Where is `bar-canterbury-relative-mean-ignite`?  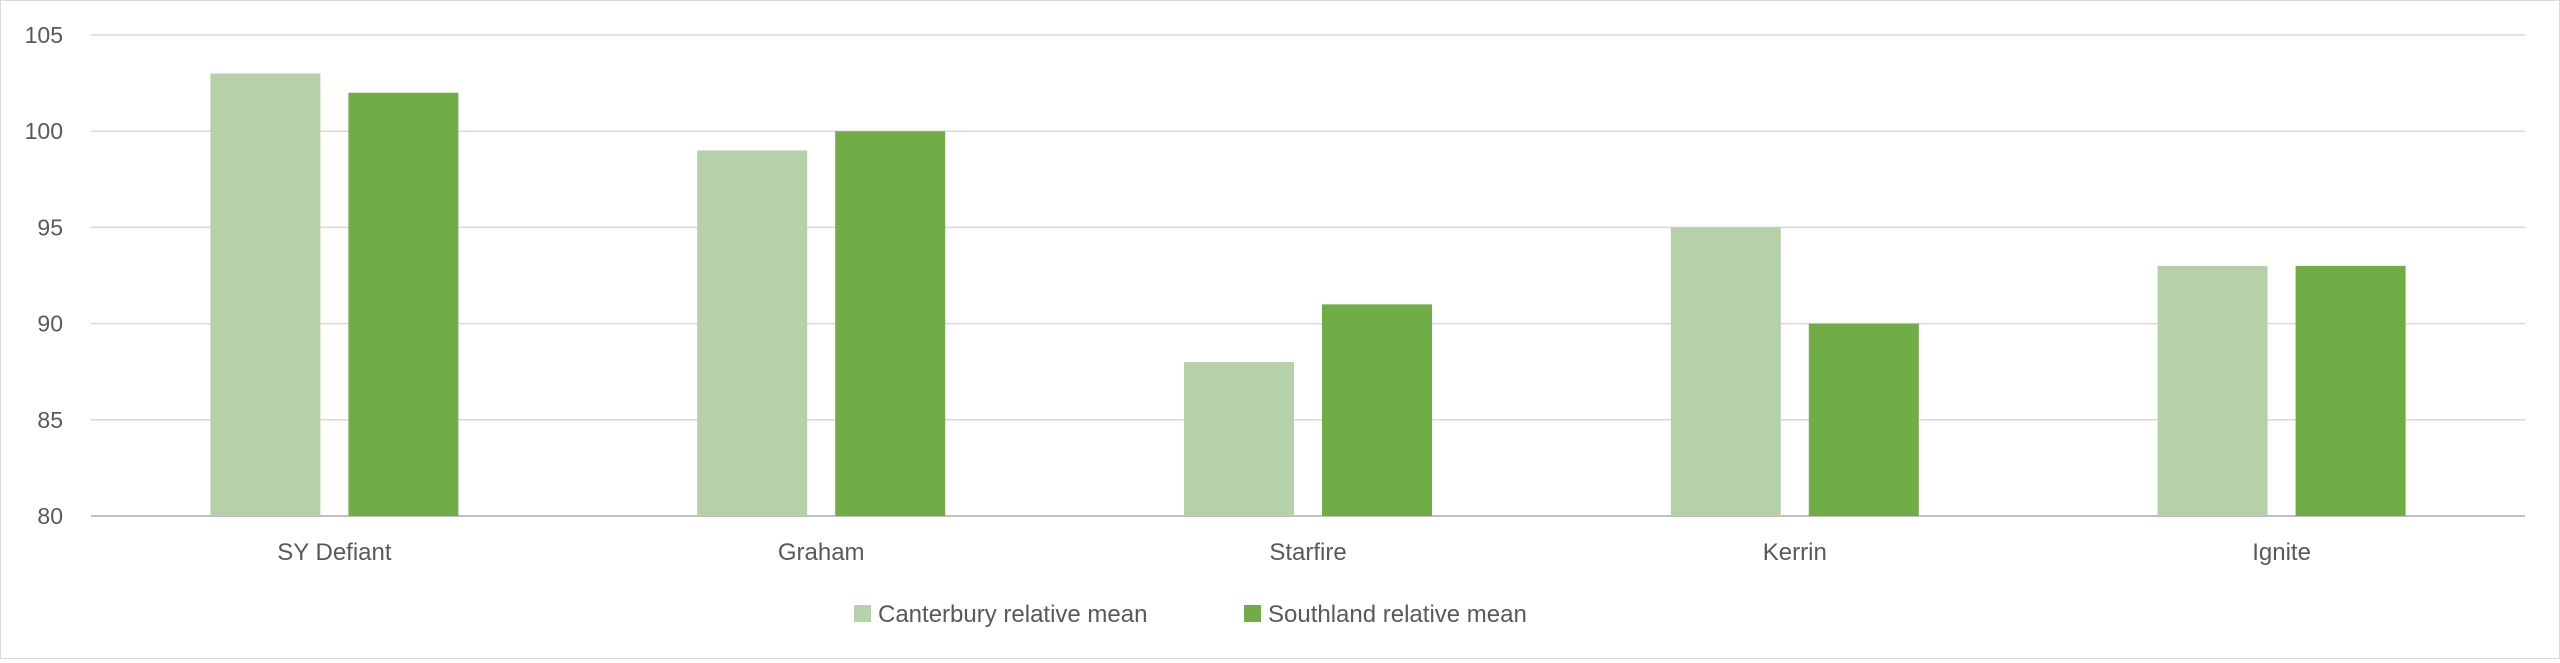
bar-canterbury-relative-mean-ignite is located at coordinates (2212, 390).